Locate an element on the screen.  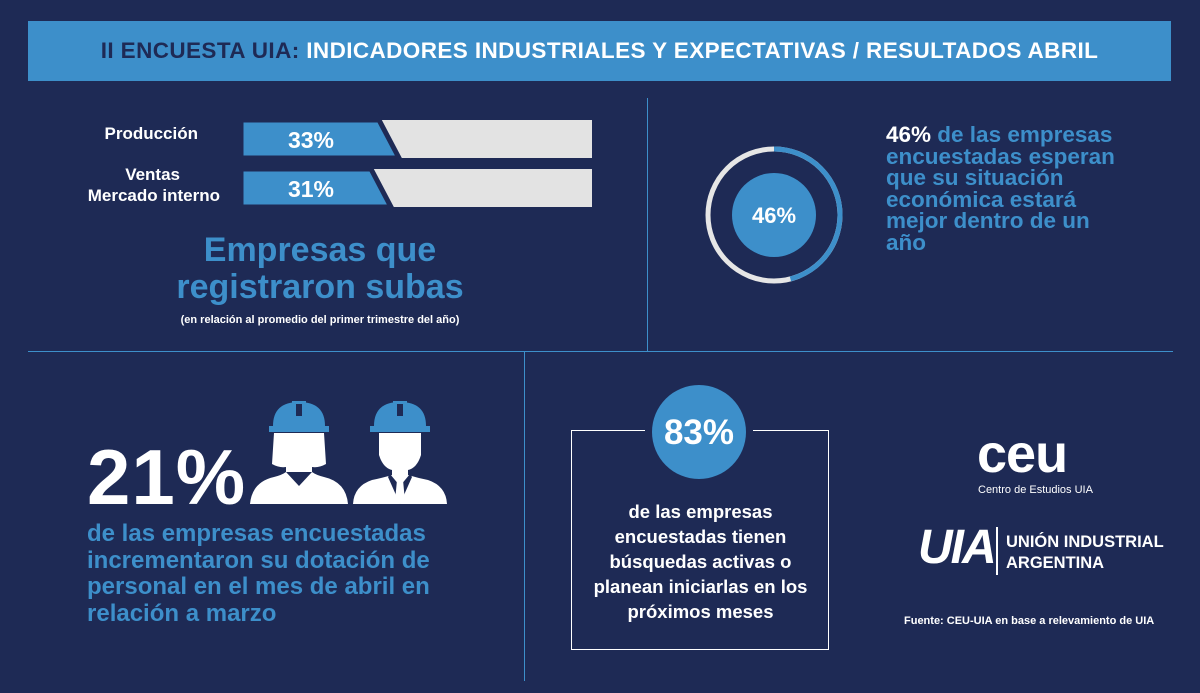
ring-value: 46% is located at coordinates (774, 215).